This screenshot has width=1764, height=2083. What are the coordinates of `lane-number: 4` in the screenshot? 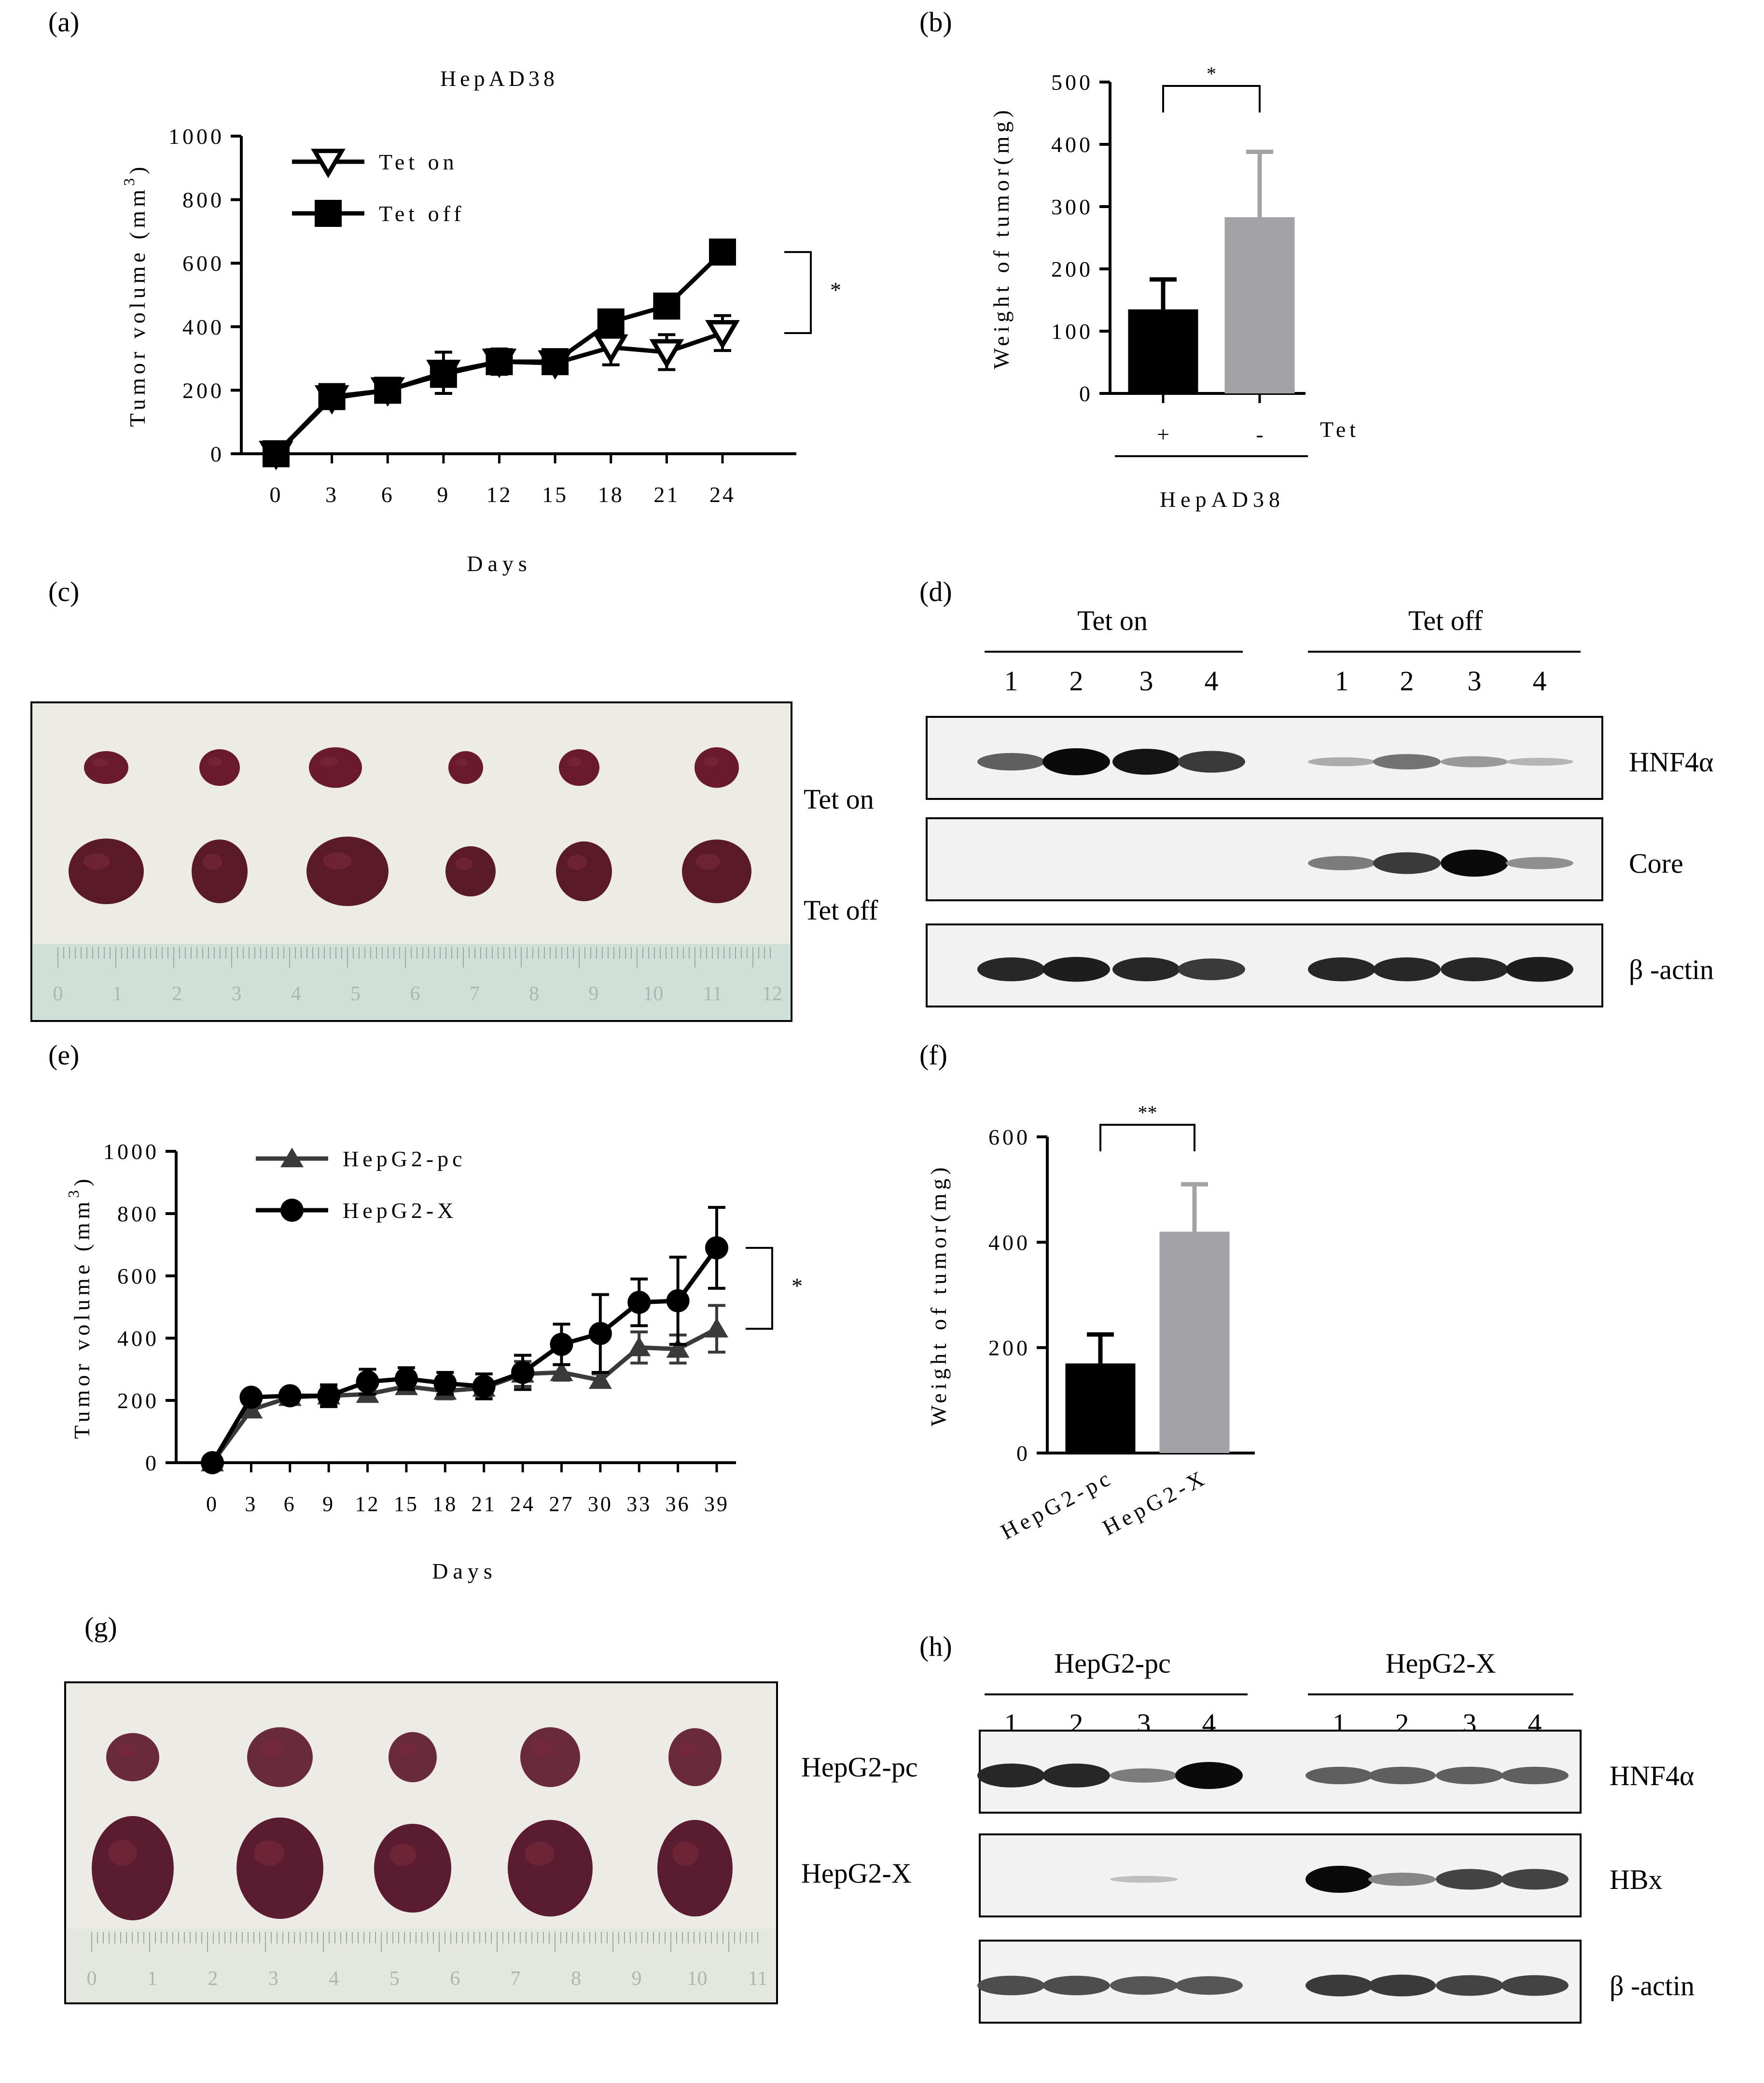 It's located at (1540, 681).